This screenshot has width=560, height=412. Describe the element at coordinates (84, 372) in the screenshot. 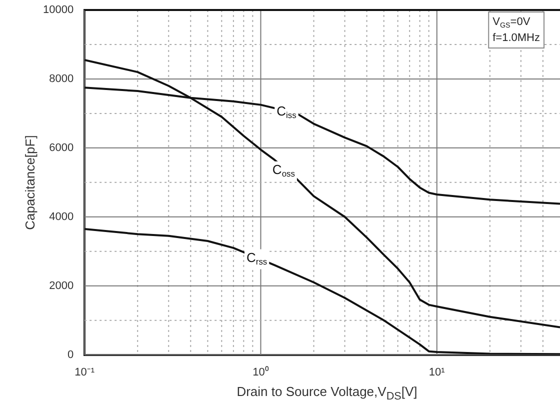

I see `x-tick-label: 10⁻¹` at that location.